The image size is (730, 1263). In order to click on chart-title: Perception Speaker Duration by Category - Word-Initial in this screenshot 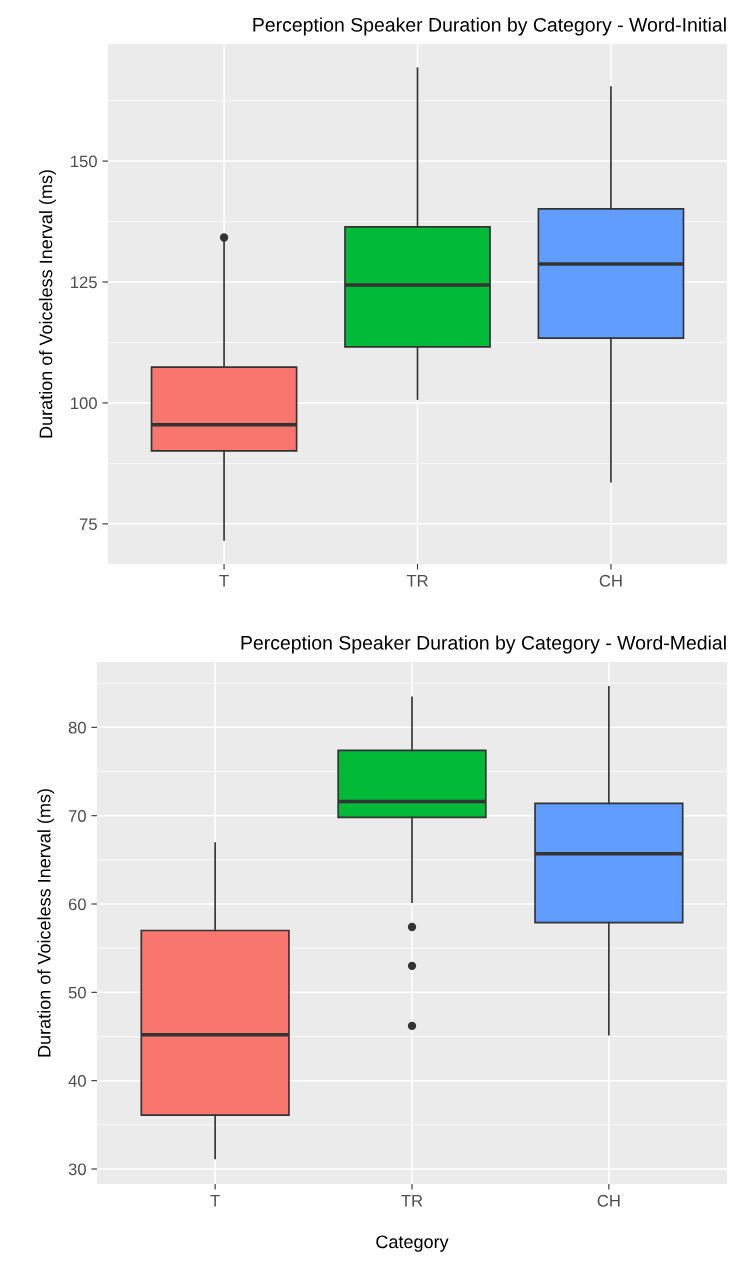, I will do `click(489, 26)`.